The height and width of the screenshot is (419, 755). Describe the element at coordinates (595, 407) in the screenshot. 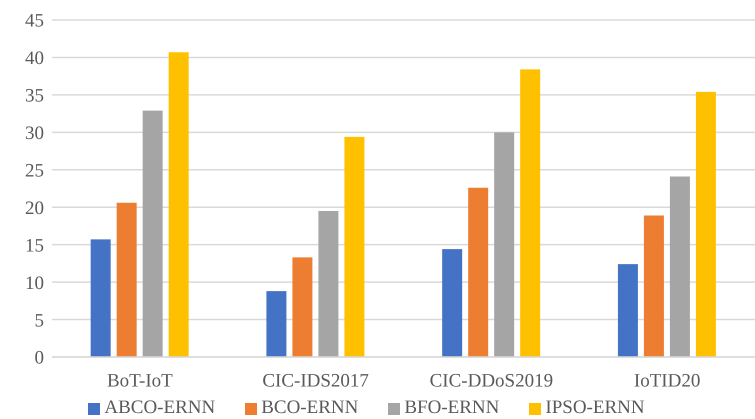

I see `legend-label: IPSO-ERNN` at that location.